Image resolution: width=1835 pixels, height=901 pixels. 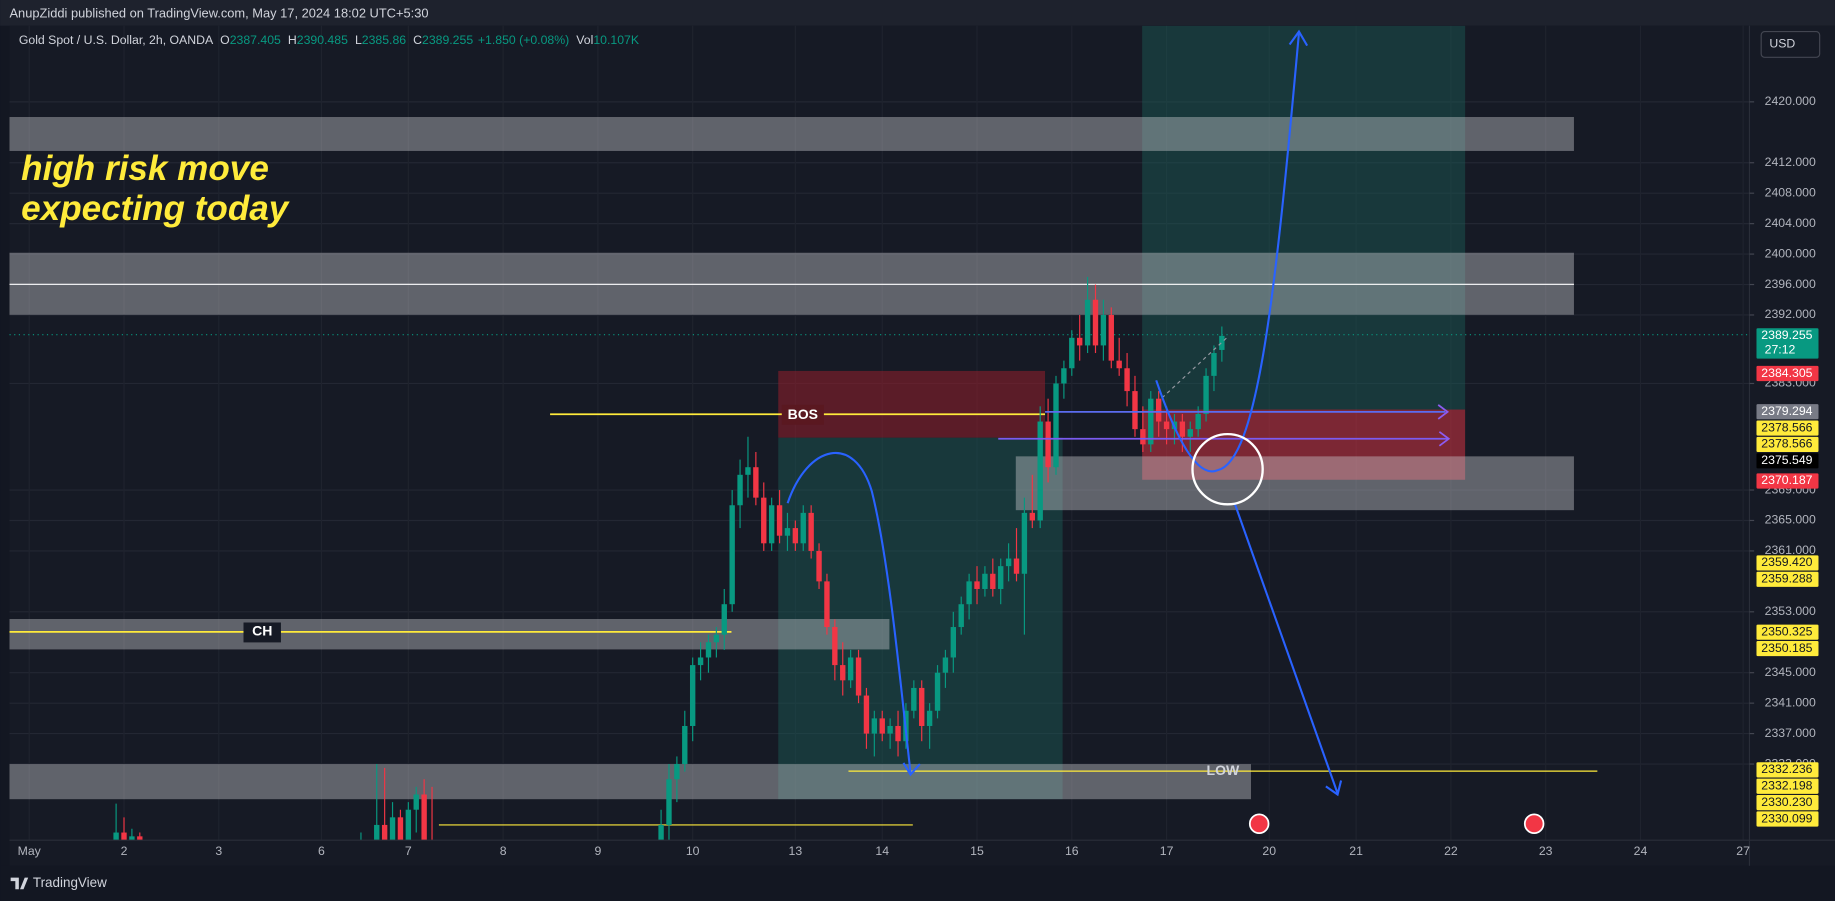 I want to click on y-tick-label: 2365.000, so click(x=1790, y=520).